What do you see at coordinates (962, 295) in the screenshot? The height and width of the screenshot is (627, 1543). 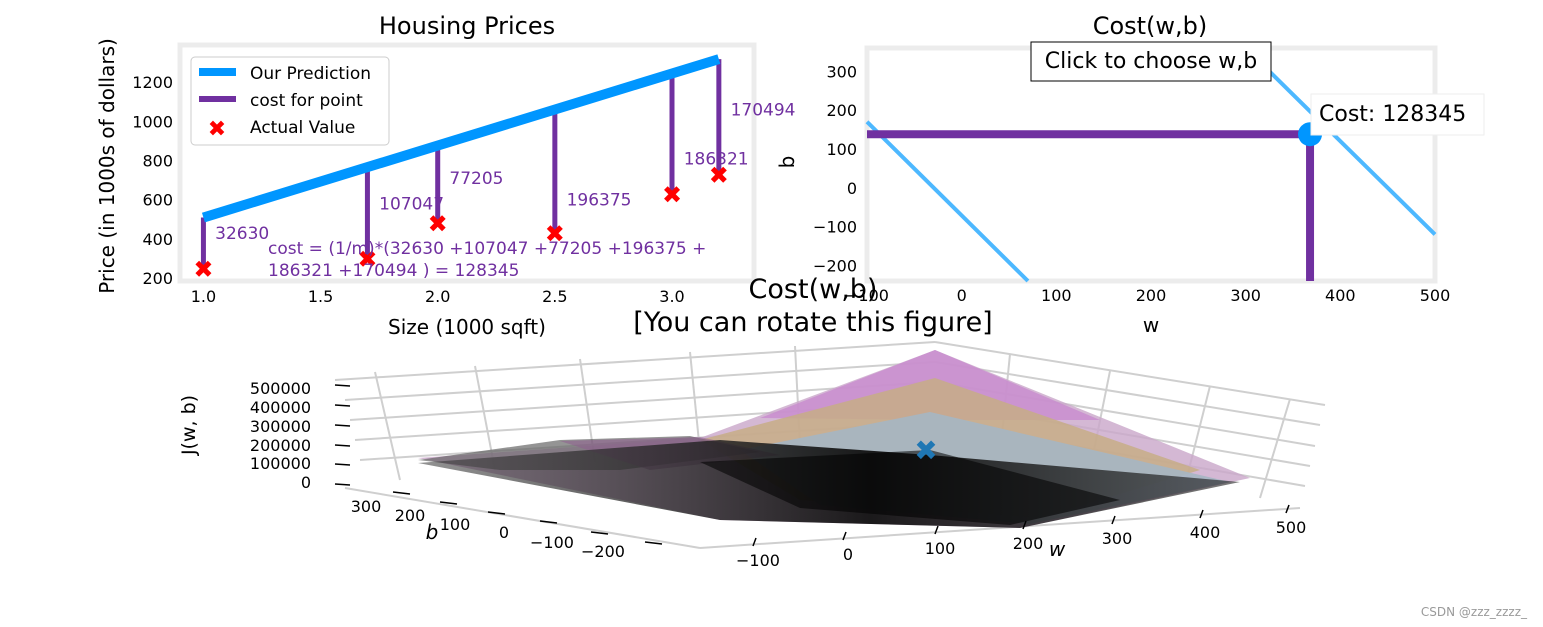 I see `x-tick-label: 0` at bounding box center [962, 295].